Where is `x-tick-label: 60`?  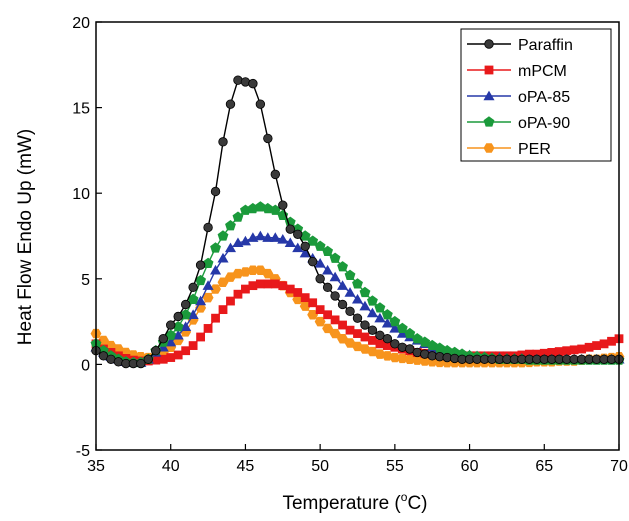
x-tick-label: 60 is located at coordinates (470, 466).